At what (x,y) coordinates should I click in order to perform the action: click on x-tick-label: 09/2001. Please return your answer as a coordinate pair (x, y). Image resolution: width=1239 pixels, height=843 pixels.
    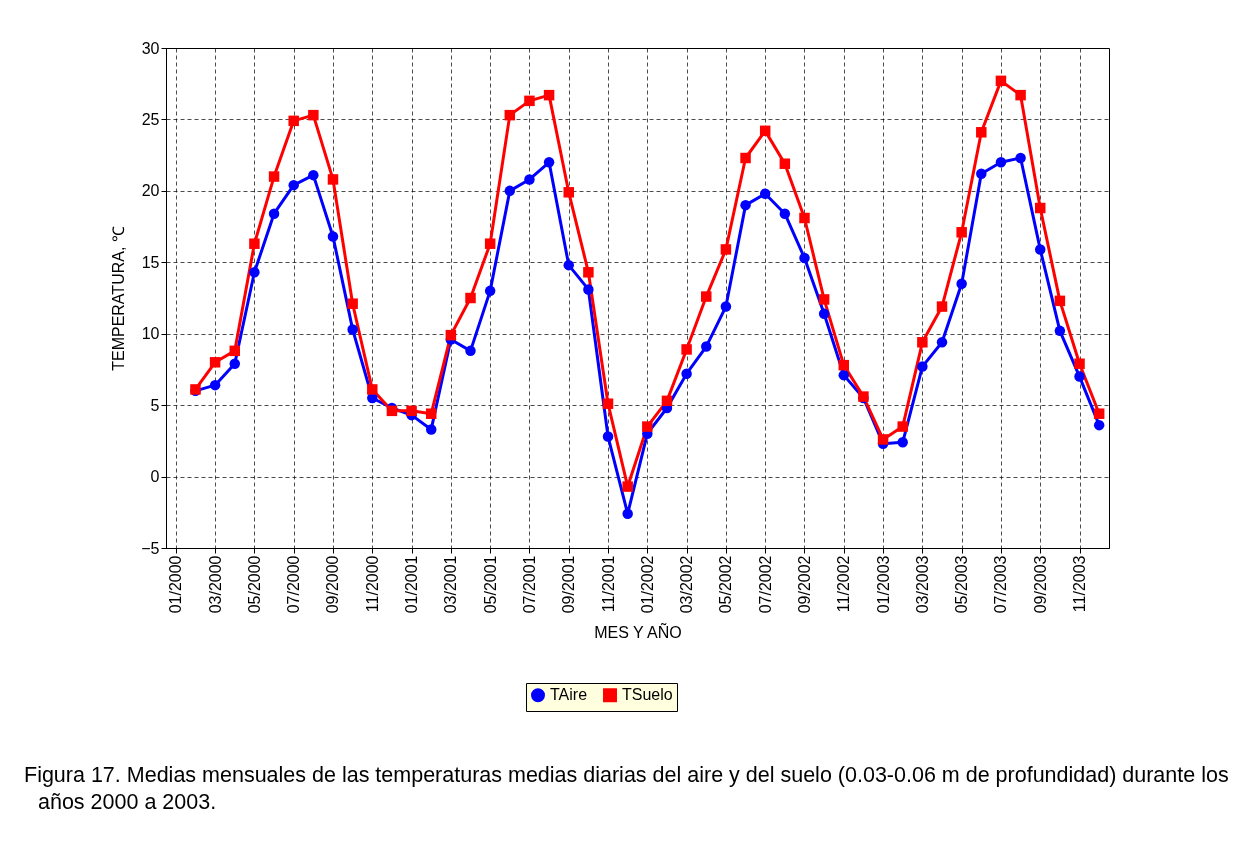
    Looking at the image, I should click on (569, 584).